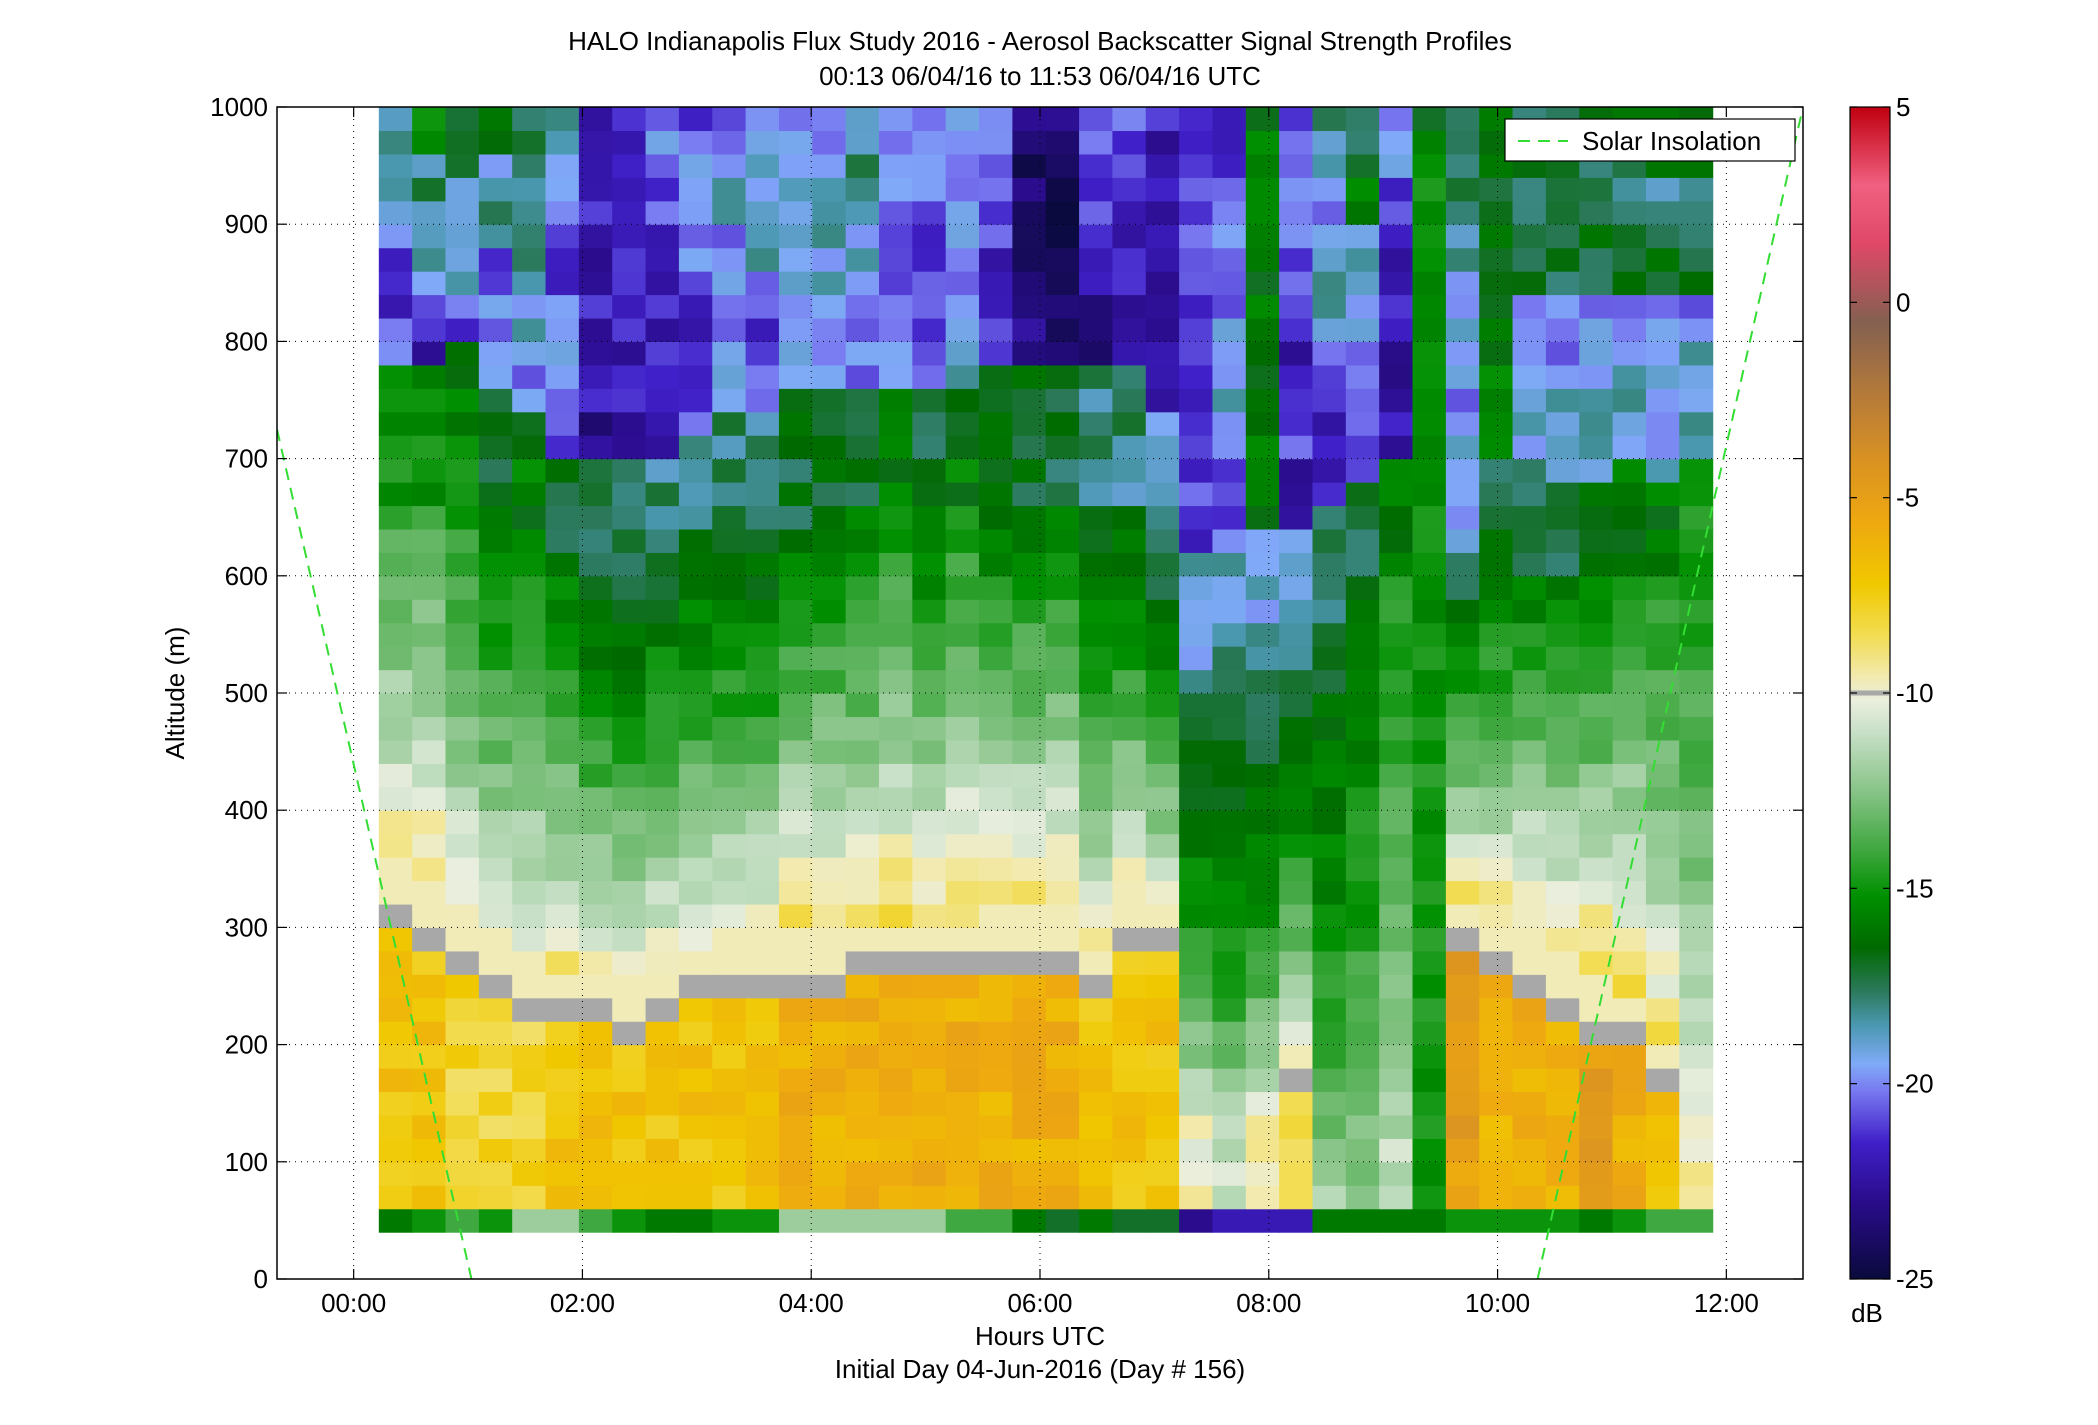 The height and width of the screenshot is (1425, 2098). Describe the element at coordinates (239, 107) in the screenshot. I see `y-tick-label: 1000` at that location.